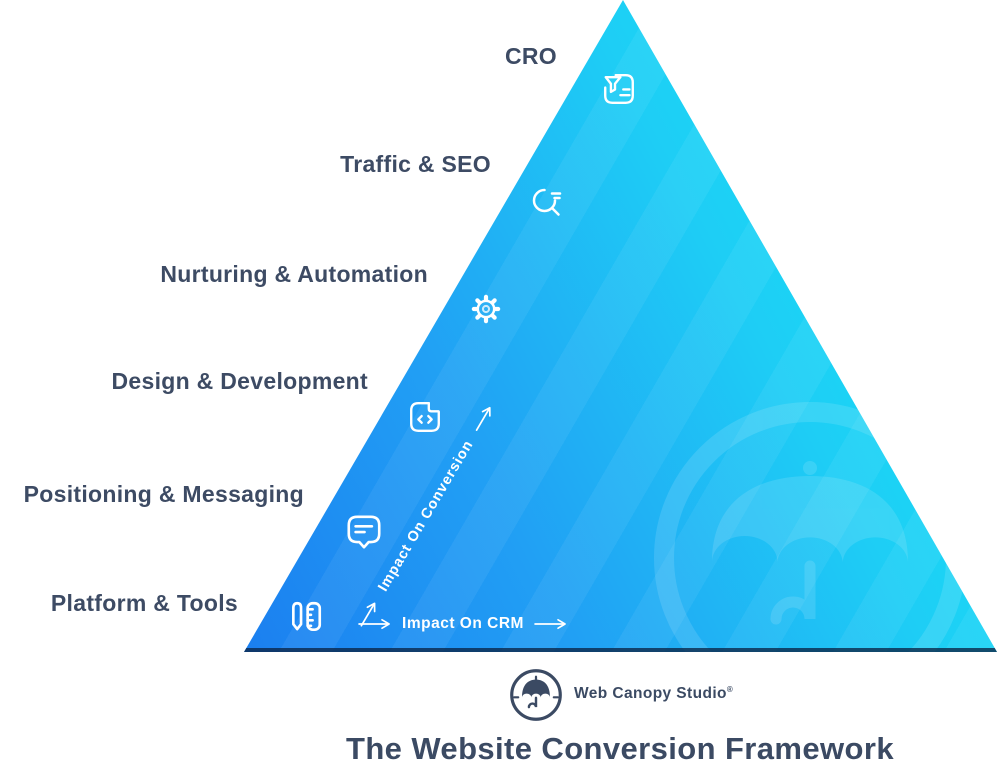 This screenshot has height=779, width=1000. Describe the element at coordinates (239, 381) in the screenshot. I see `layer-label-design-development: Design & Development` at that location.